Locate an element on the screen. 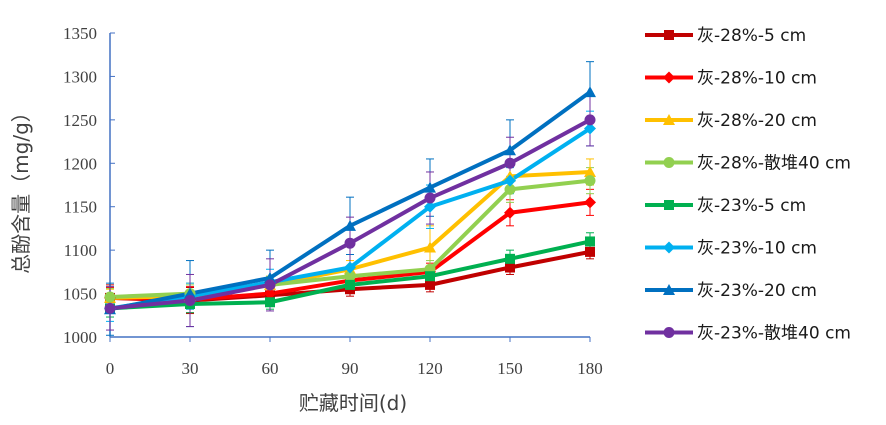  x-tick-label: 120 is located at coordinates (430, 368).